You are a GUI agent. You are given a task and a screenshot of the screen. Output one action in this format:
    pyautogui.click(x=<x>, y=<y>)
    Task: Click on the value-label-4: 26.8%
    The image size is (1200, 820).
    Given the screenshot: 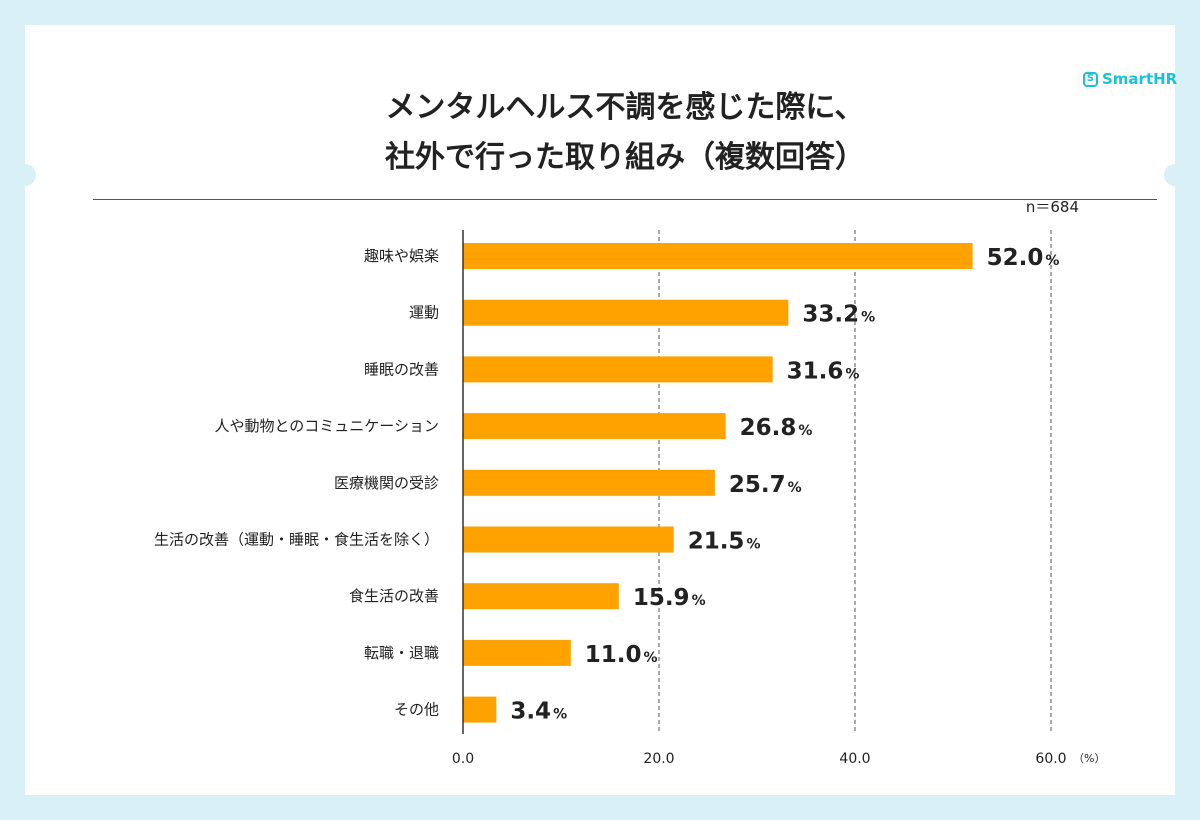 What is the action you would take?
    pyautogui.click(x=776, y=428)
    